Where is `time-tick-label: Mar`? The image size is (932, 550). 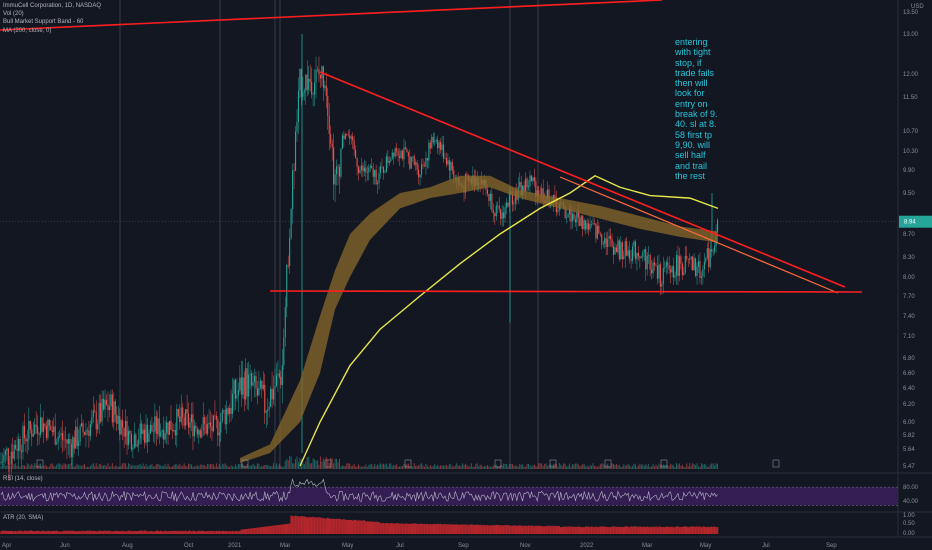
time-tick-label: Mar is located at coordinates (285, 546).